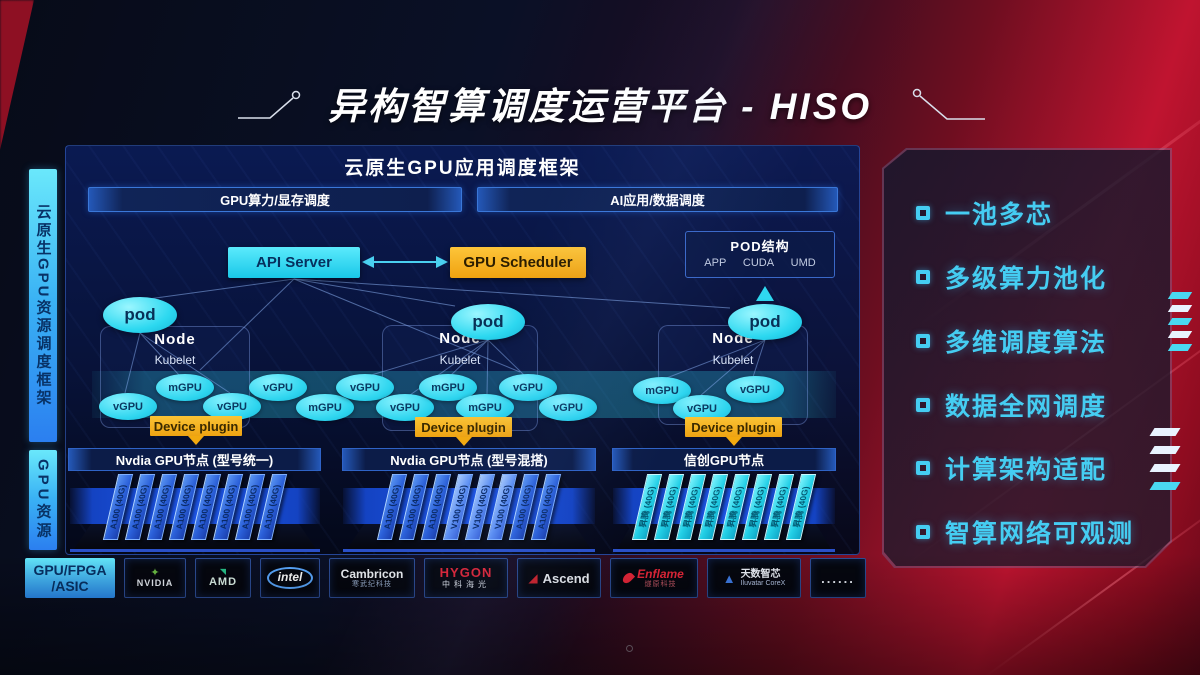 The image size is (1200, 675). I want to click on enflame-wordmark: Enflame, so click(660, 574).